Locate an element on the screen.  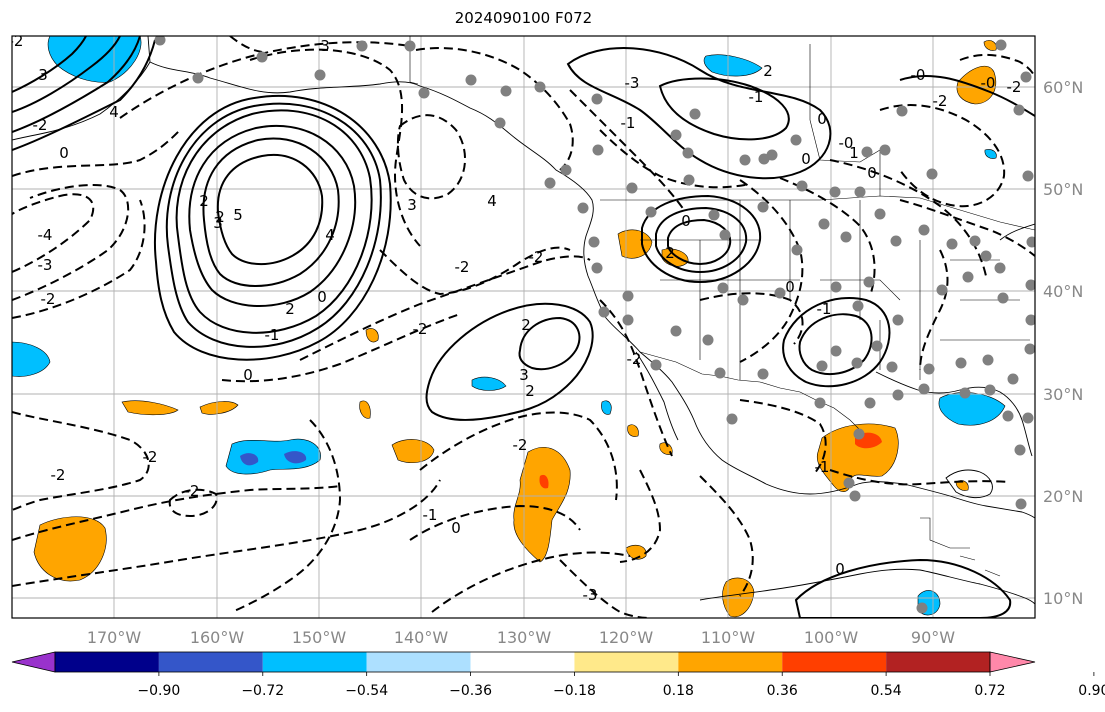
colorbar-extend-max is located at coordinates (1012, 662).